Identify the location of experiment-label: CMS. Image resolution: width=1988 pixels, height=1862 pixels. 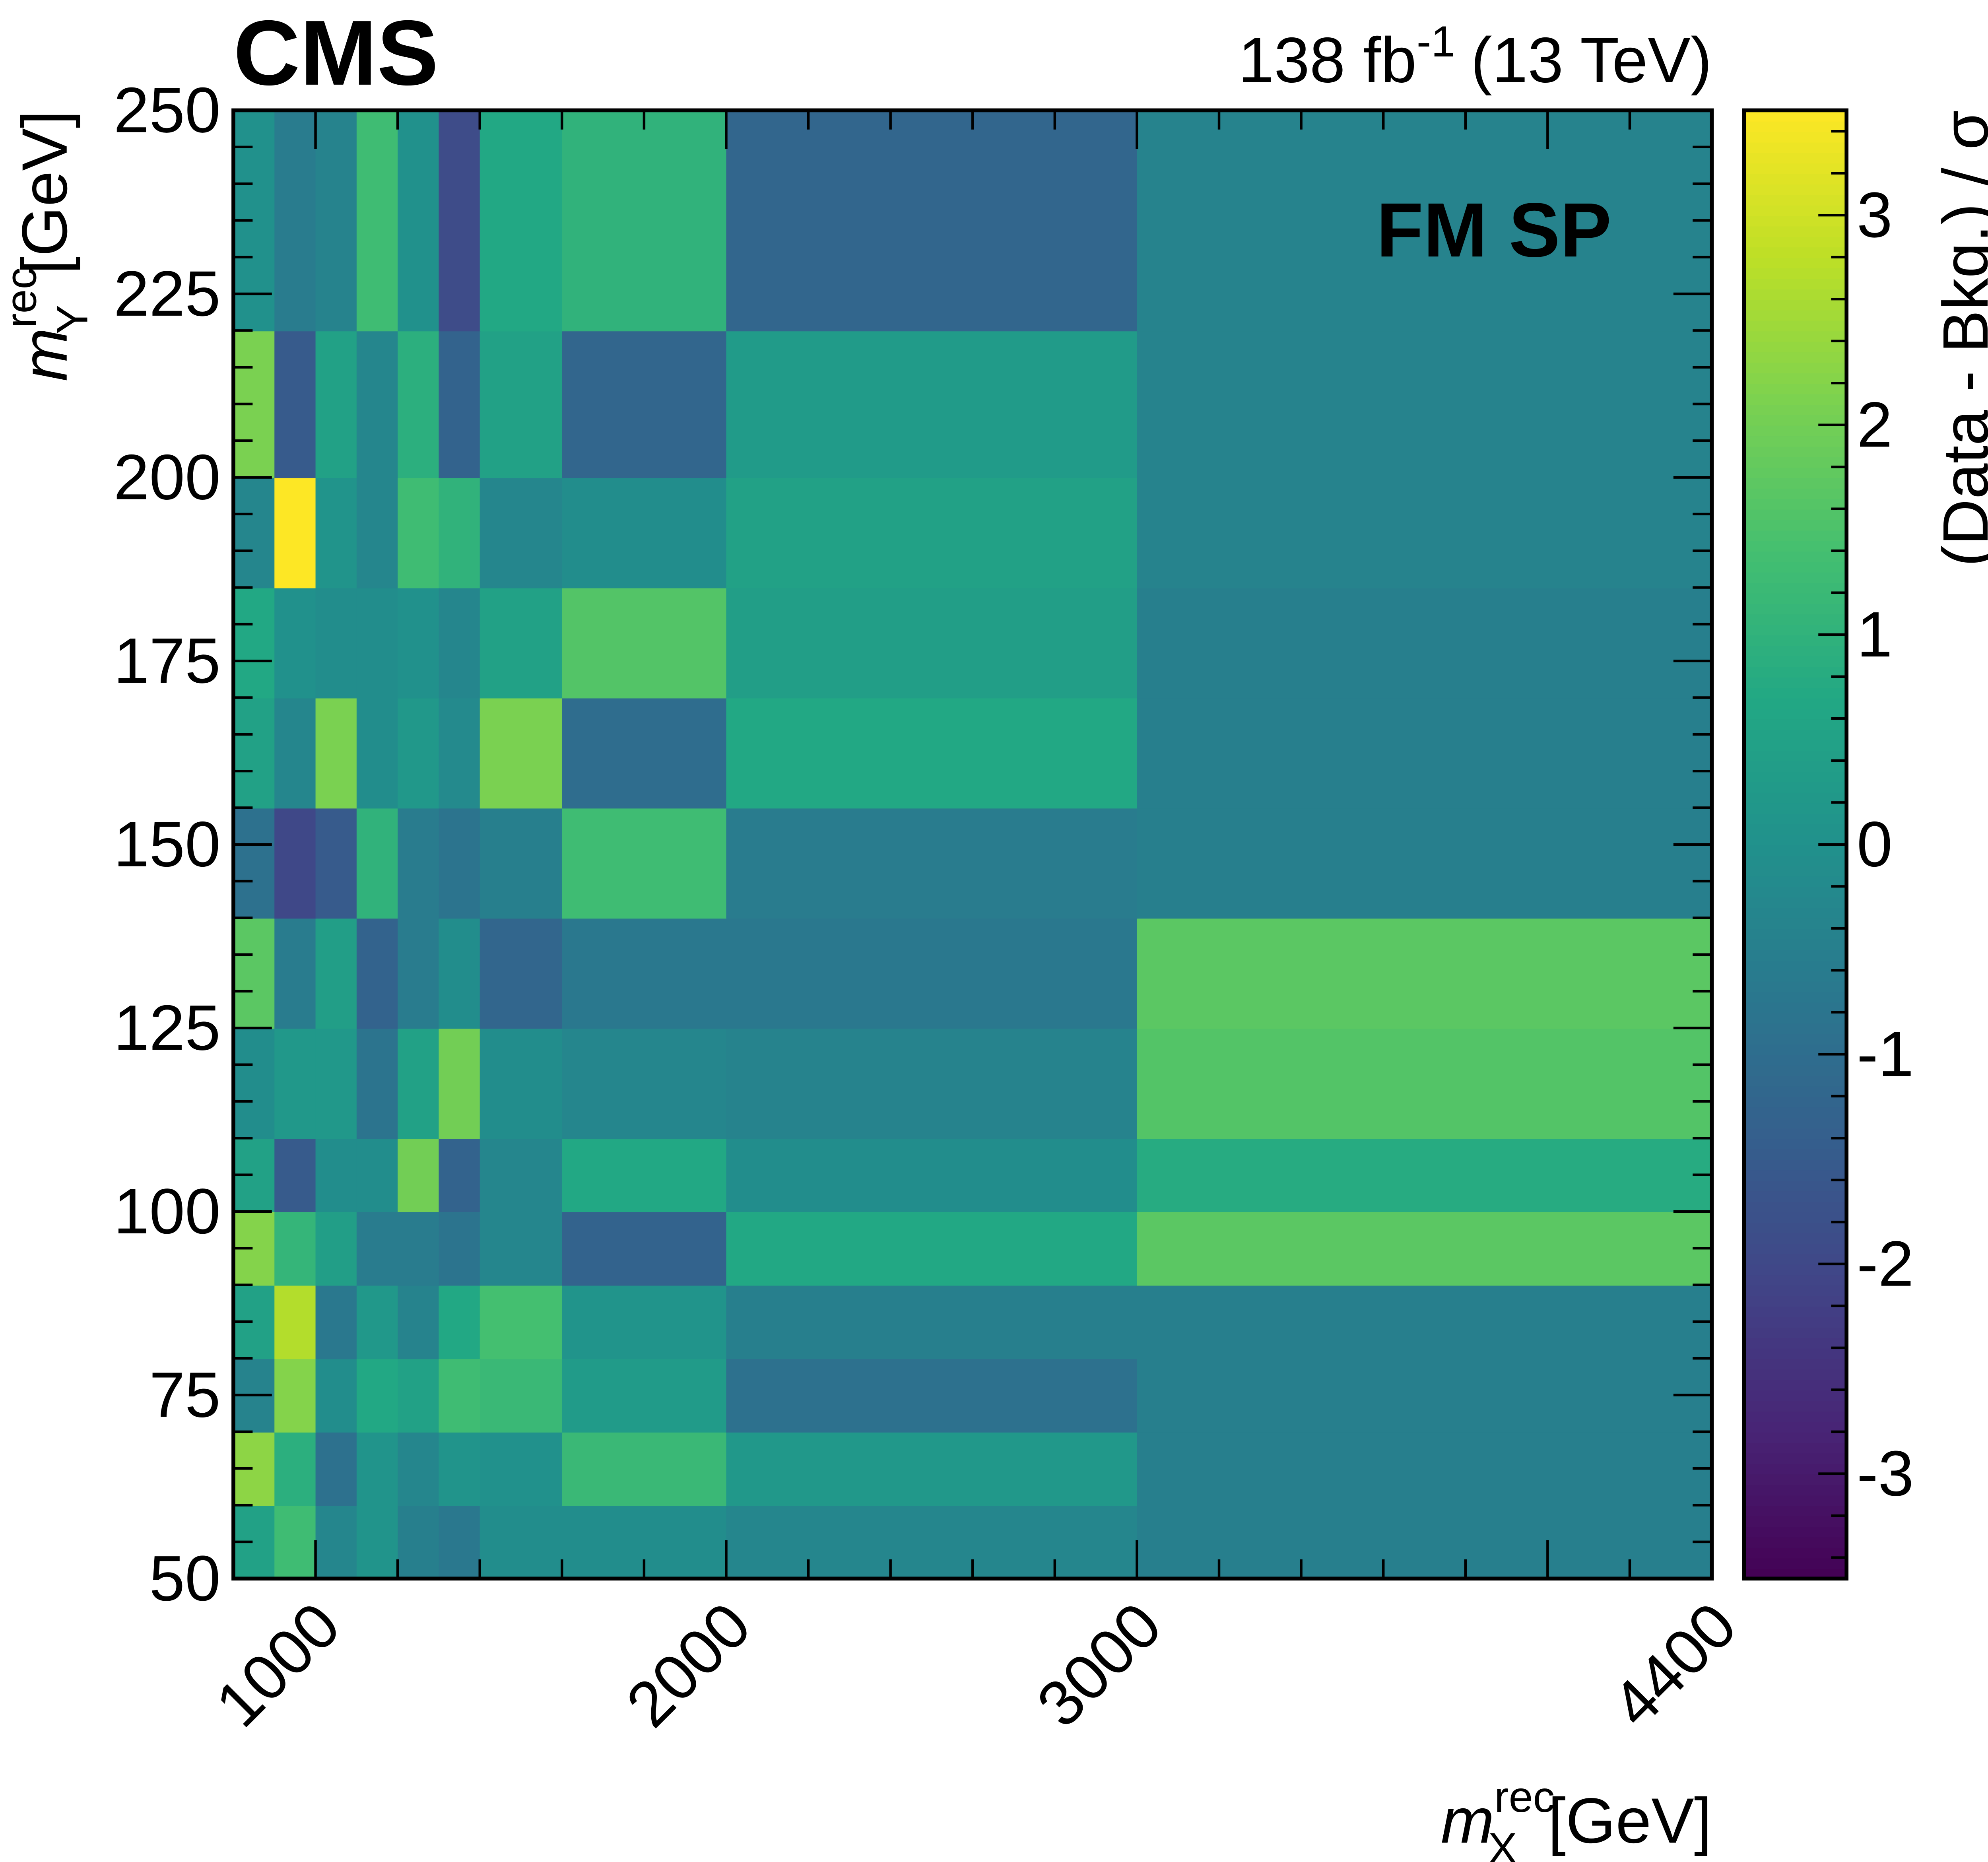
(336, 54).